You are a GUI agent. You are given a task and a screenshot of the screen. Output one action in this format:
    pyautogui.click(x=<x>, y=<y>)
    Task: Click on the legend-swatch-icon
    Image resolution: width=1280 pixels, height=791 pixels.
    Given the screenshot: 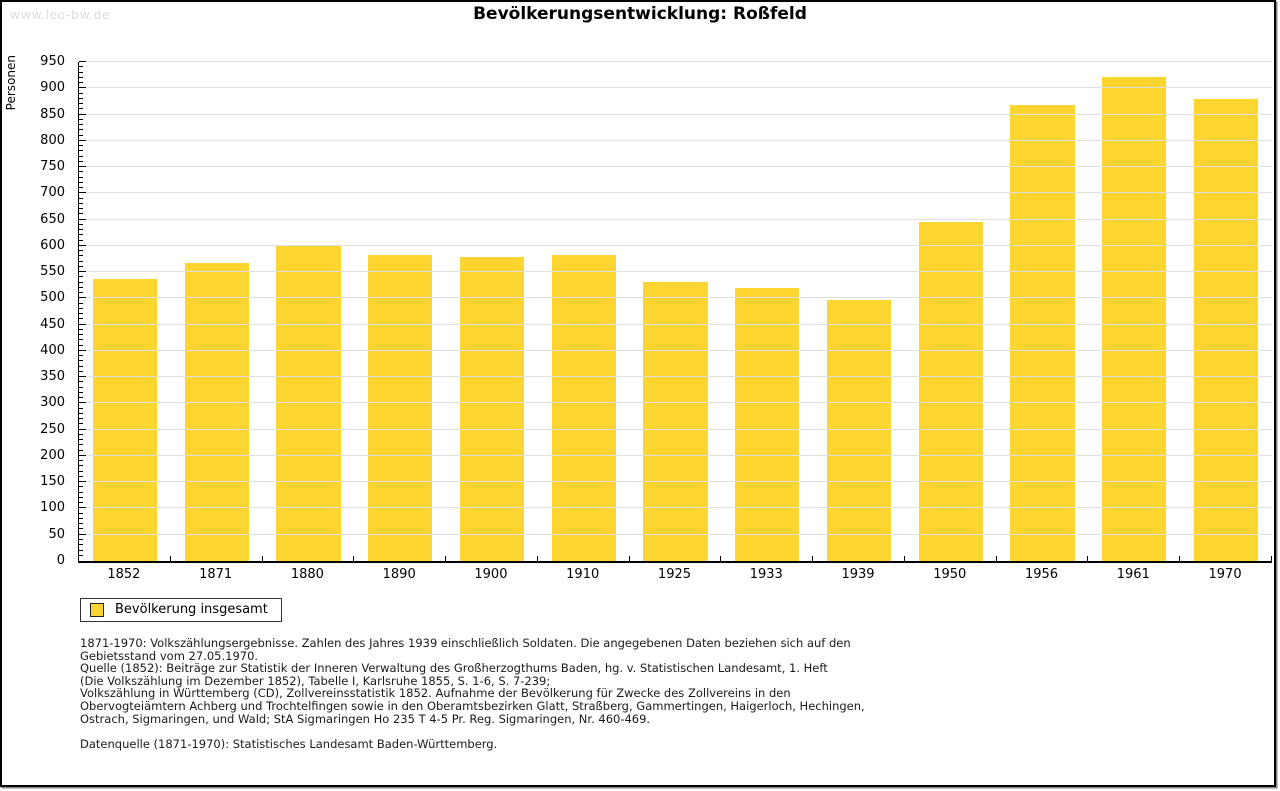 What is the action you would take?
    pyautogui.click(x=97, y=609)
    